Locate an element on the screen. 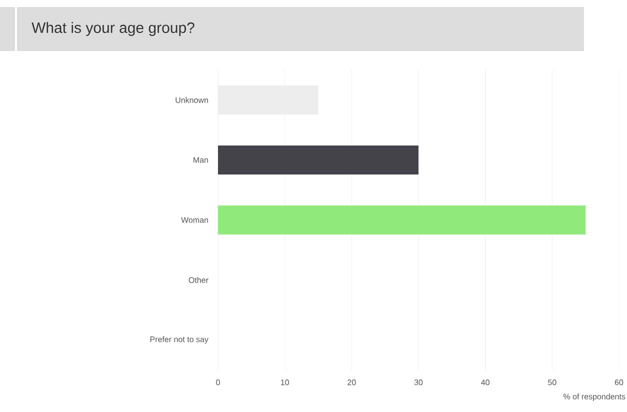 The image size is (627, 412). x-tick-label: 40 is located at coordinates (485, 383).